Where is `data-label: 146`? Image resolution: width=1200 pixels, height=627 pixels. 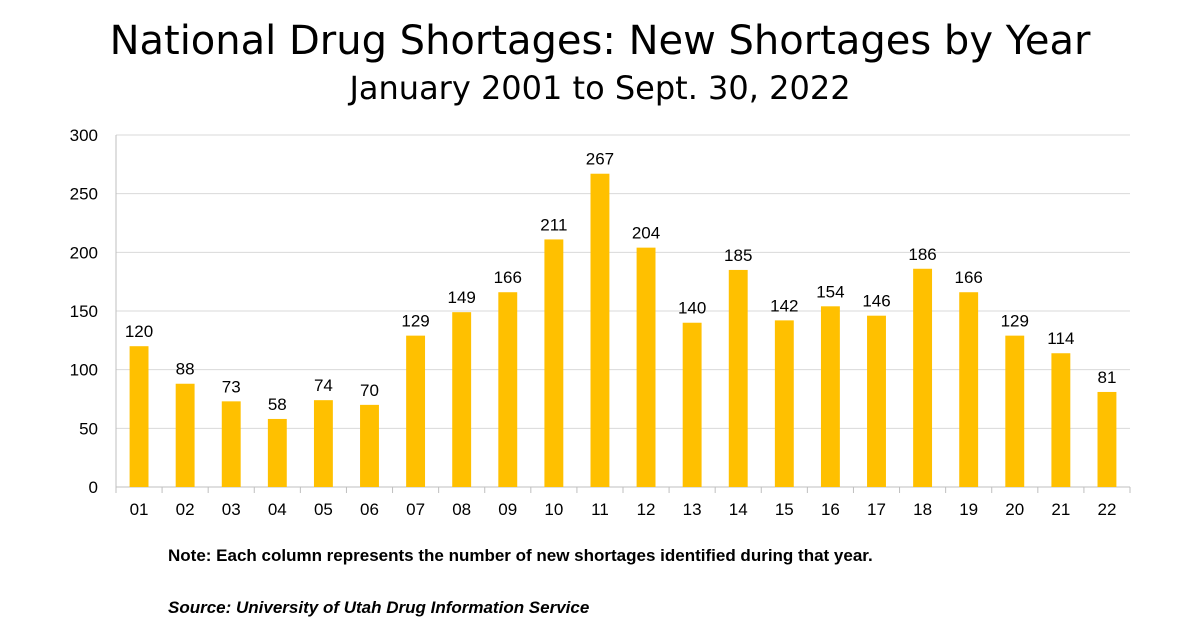
data-label: 146 is located at coordinates (876, 301).